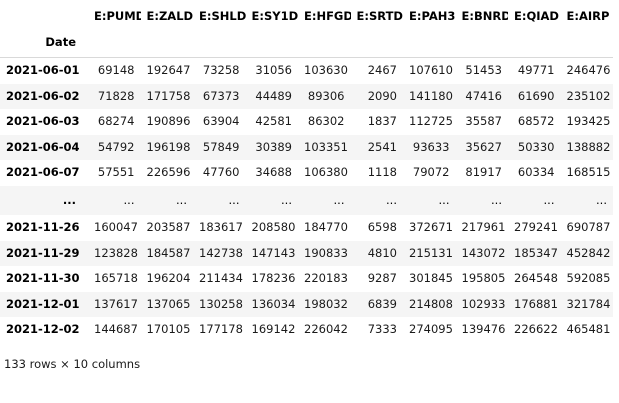 The image size is (619, 403). What do you see at coordinates (431, 303) in the screenshot?
I see `table-cell: 214808` at bounding box center [431, 303].